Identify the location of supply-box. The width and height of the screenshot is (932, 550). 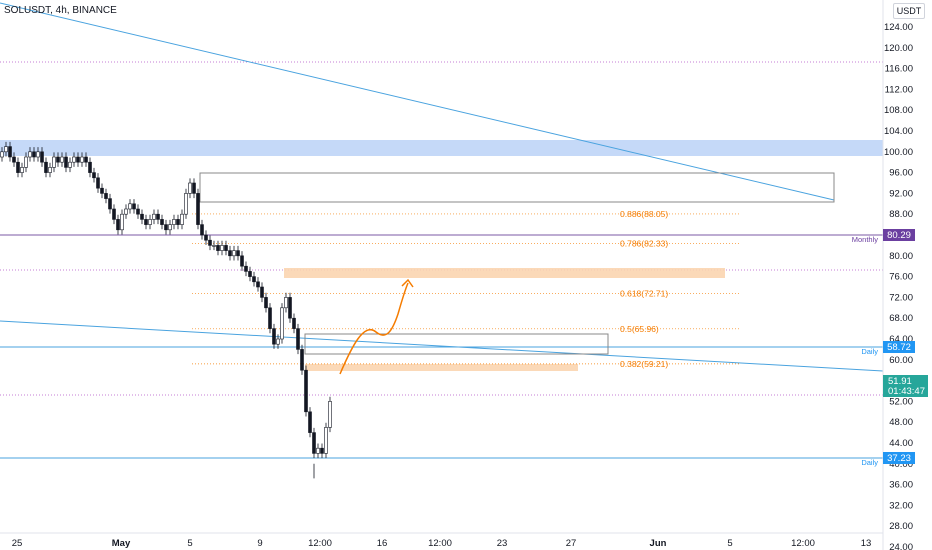
(517, 187).